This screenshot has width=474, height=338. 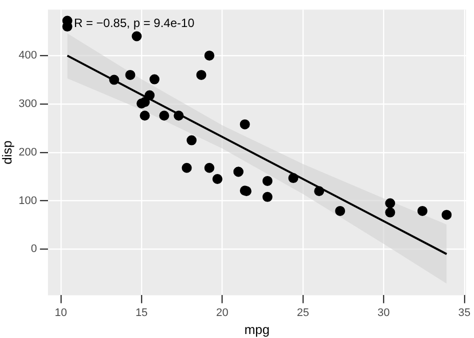 What do you see at coordinates (27, 200) in the screenshot?
I see `y-tick-label: 100` at bounding box center [27, 200].